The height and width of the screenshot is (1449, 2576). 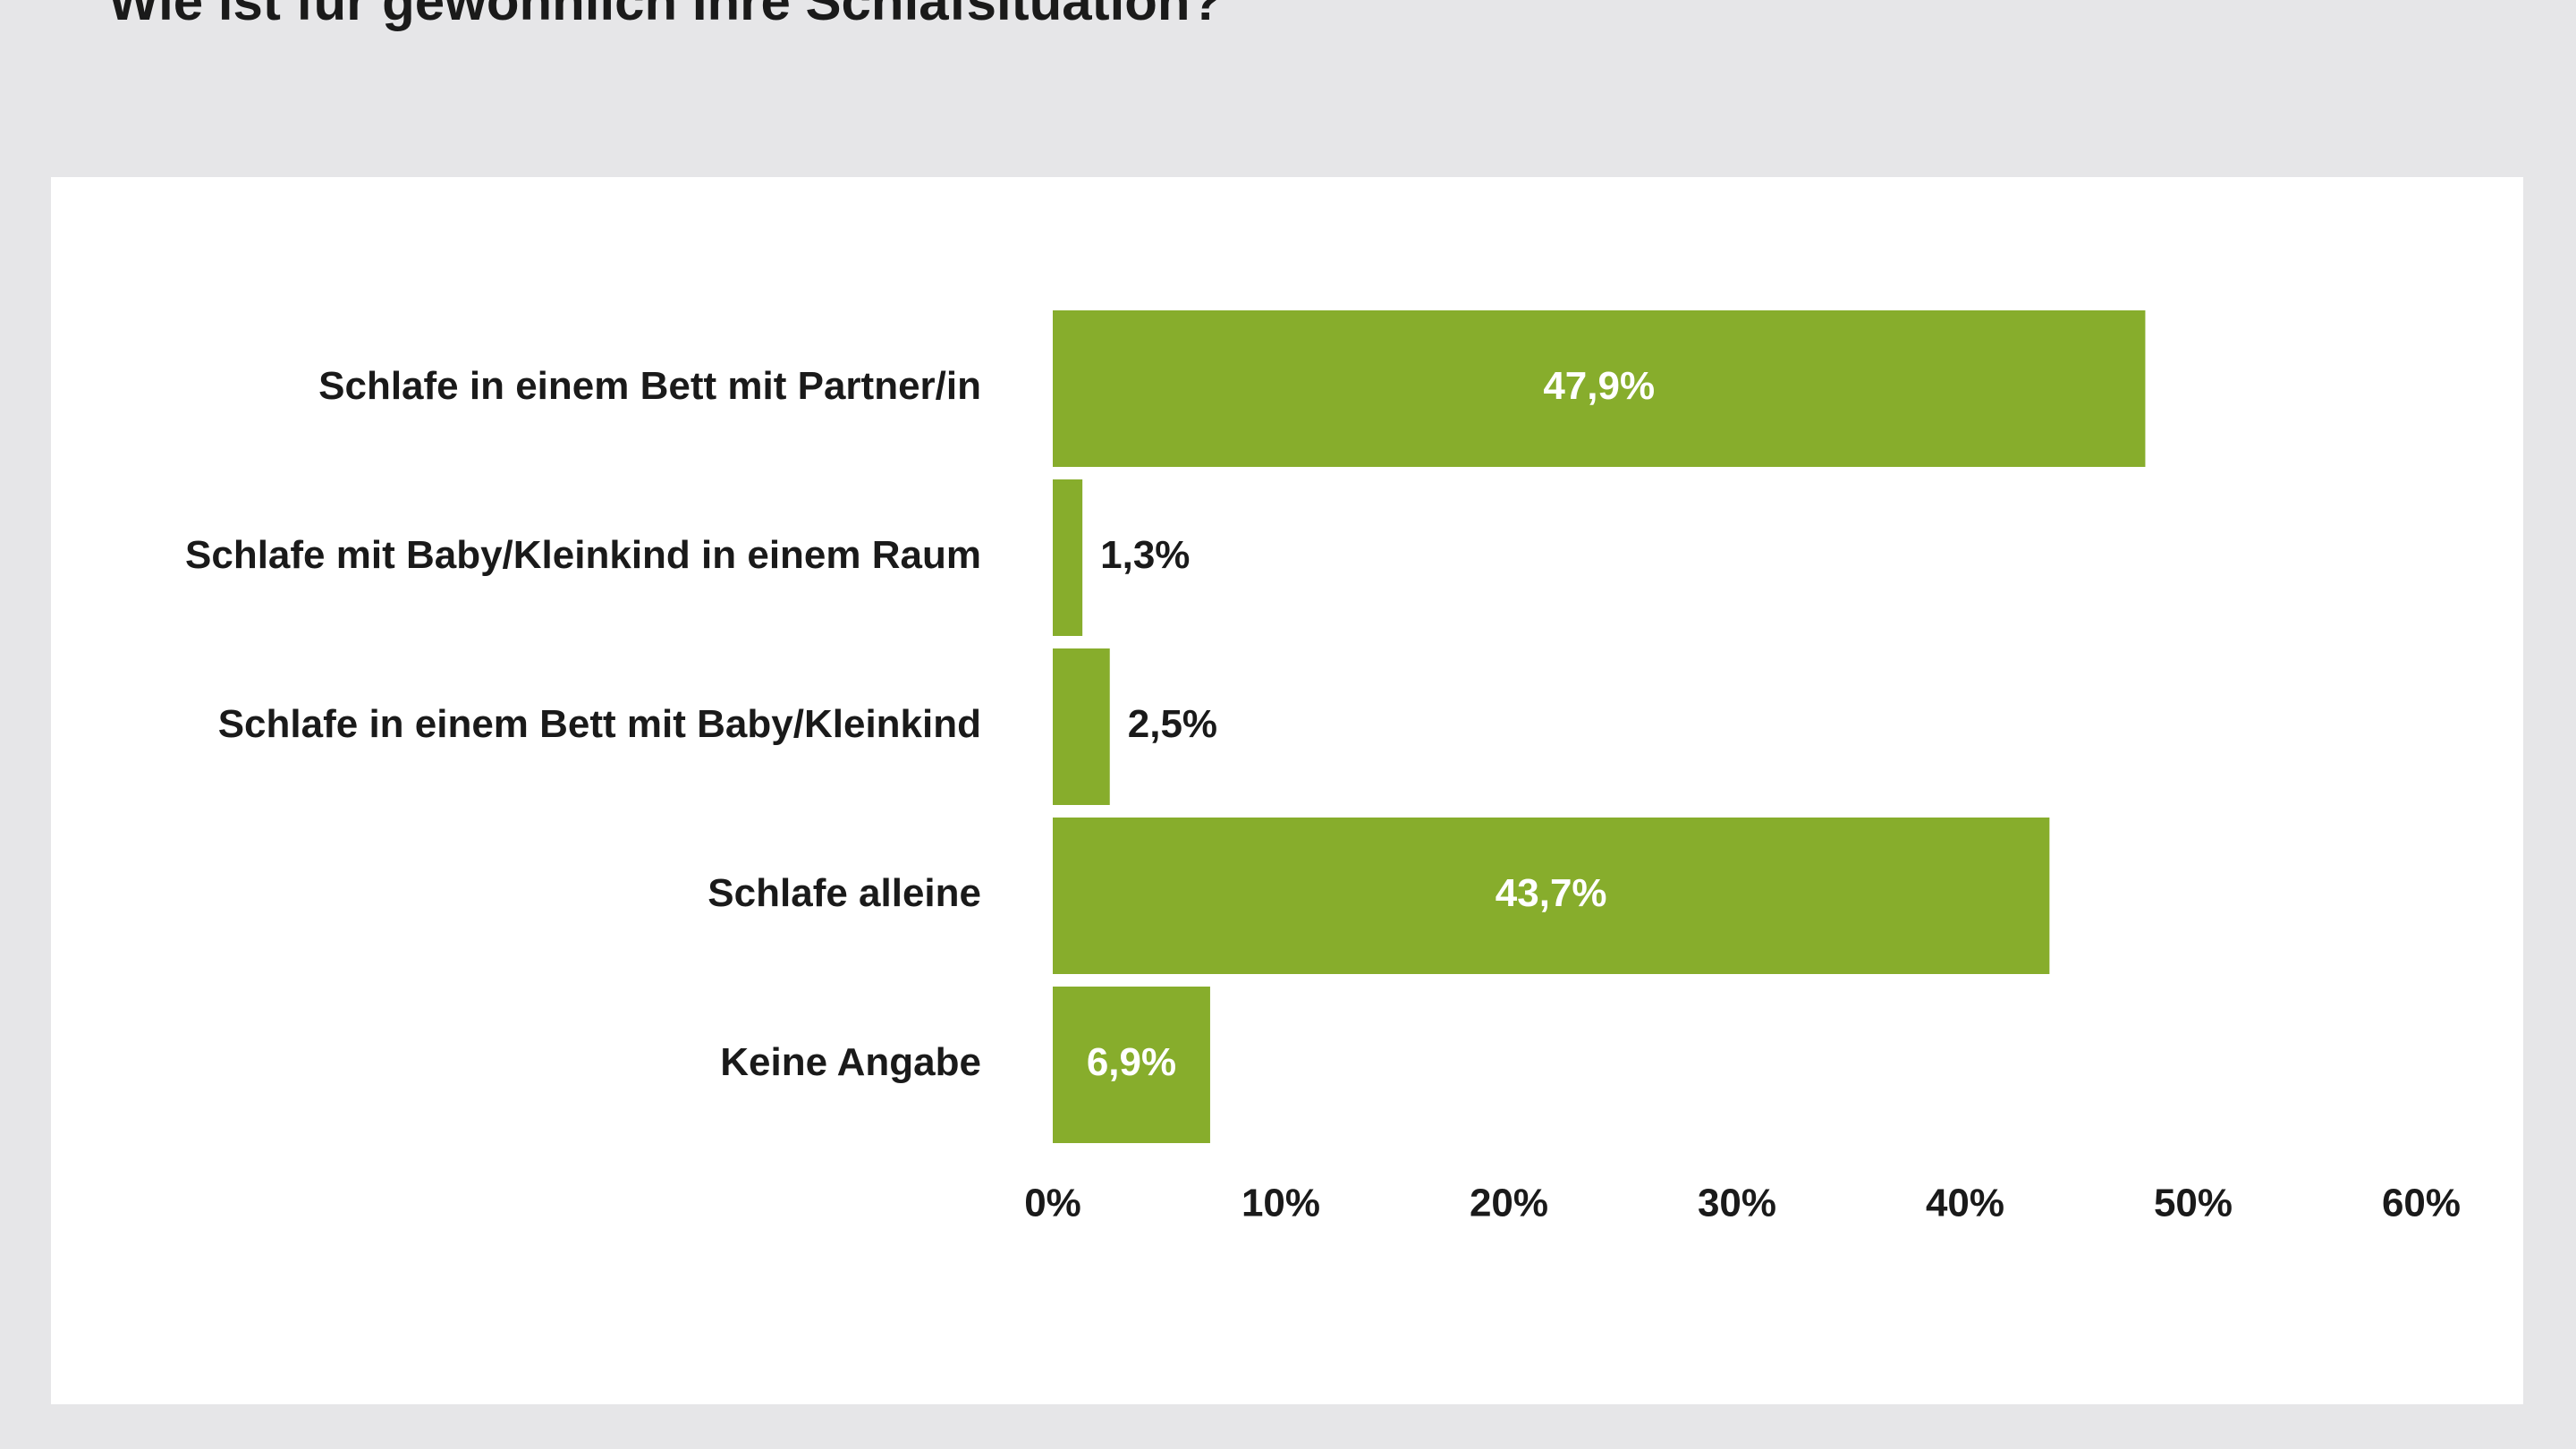 I want to click on x-tick-label: 60%, so click(x=2421, y=1203).